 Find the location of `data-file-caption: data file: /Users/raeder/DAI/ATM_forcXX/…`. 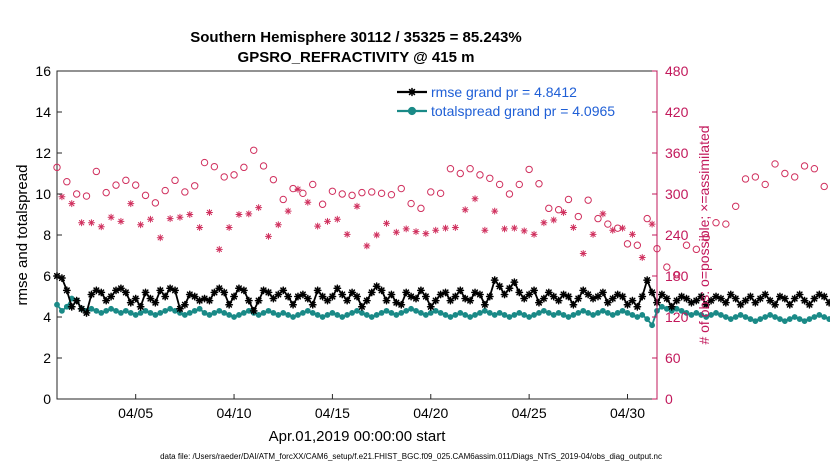

data-file-caption: data file: /Users/raeder/DAI/ATM_forcXX/… is located at coordinates (411, 456).